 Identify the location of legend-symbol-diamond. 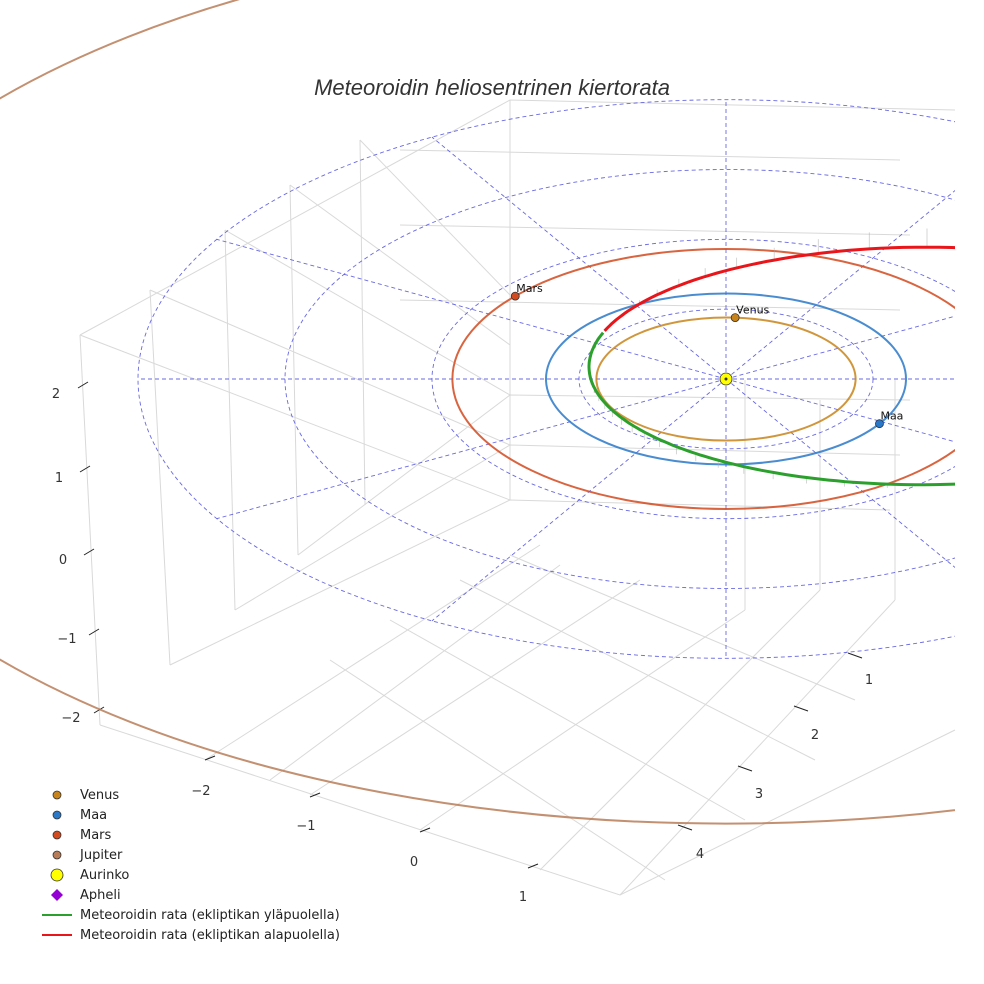
(57, 895).